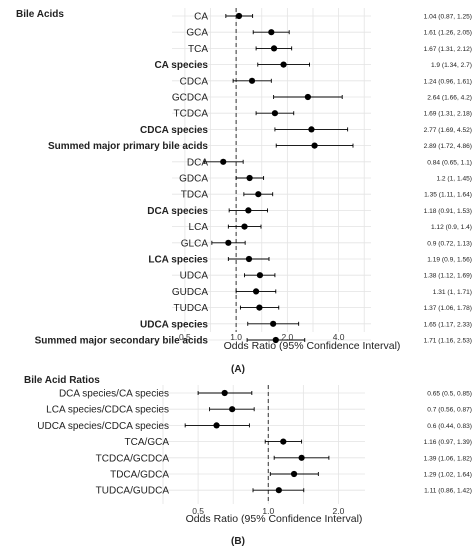 This screenshot has height=550, width=476. Describe the element at coordinates (326, 81) in the screenshot. I see `forest-row: CDCA 1.24 (0.96, 1.61)` at that location.